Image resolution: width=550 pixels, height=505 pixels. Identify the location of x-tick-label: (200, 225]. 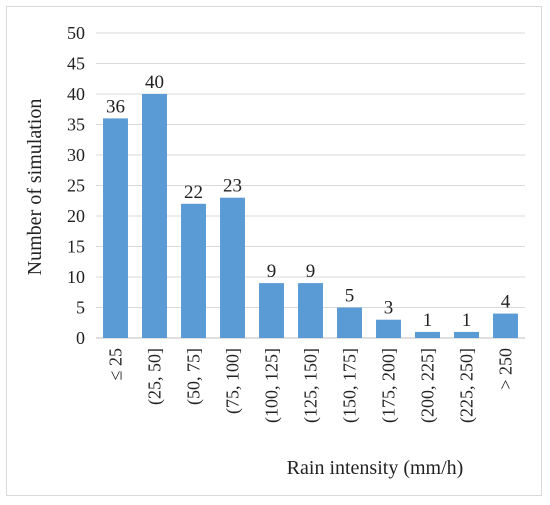
(428, 385).